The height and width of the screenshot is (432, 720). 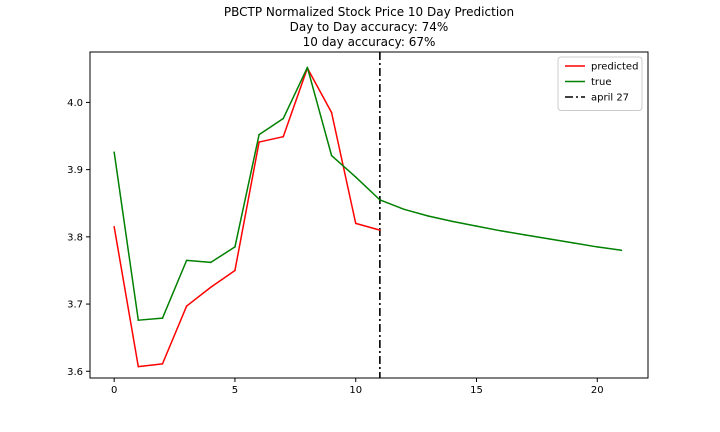 I want to click on y-tick-label: 3.8, so click(x=75, y=237).